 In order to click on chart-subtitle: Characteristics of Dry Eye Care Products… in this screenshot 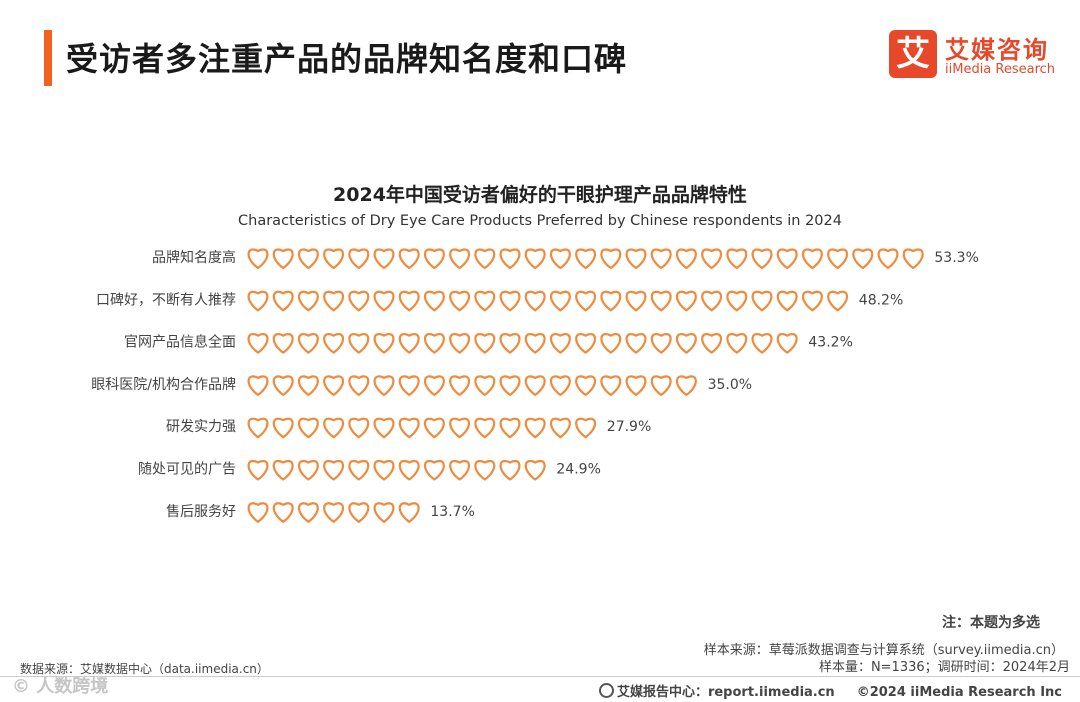, I will do `click(540, 221)`.